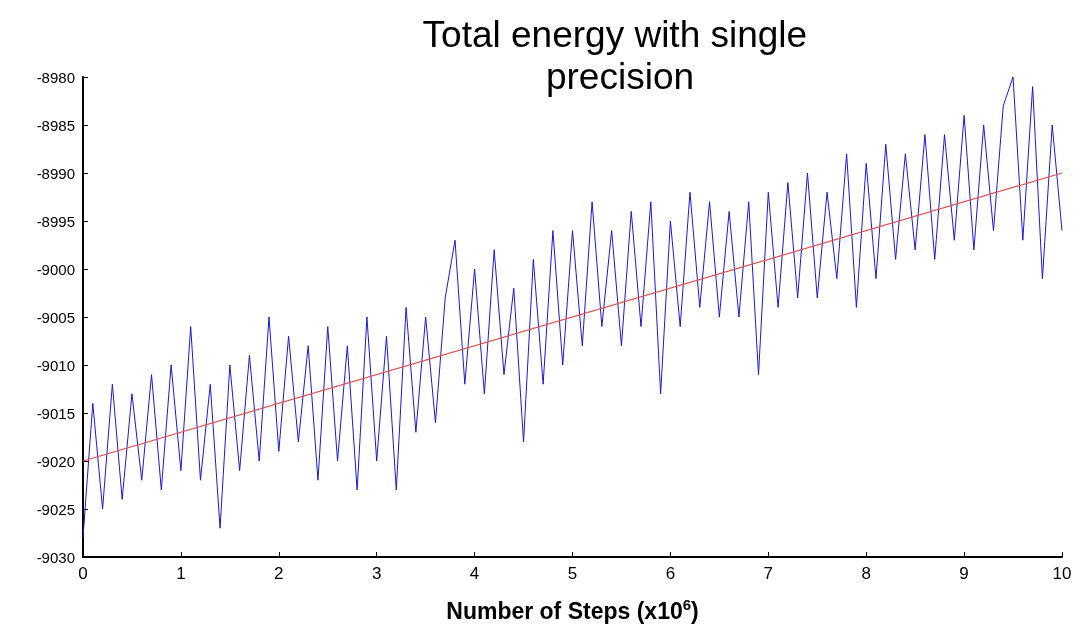 Image resolution: width=1081 pixels, height=633 pixels. I want to click on y-tick-label: -8990, so click(55, 173).